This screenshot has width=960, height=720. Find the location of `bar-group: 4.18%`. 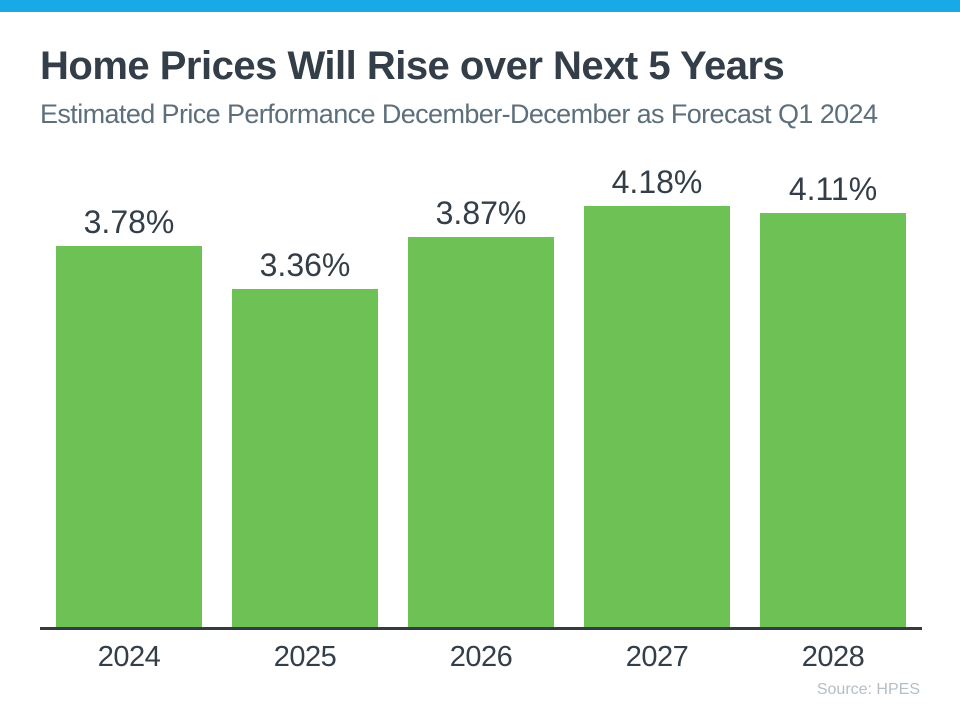

bar-group: 4.18% is located at coordinates (657, 396).